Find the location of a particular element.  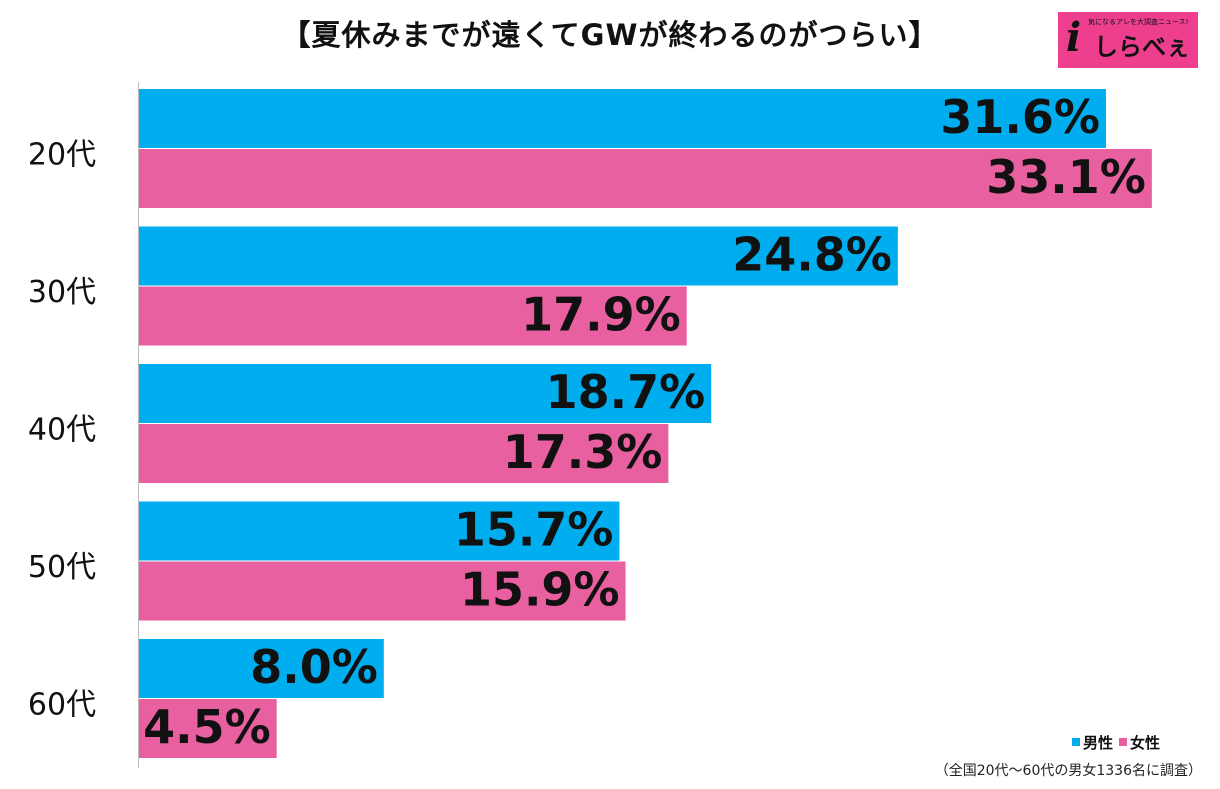

chart-title: 【夏休みまでが遠くてGWが終わるのがつらい】 is located at coordinates (610, 35).